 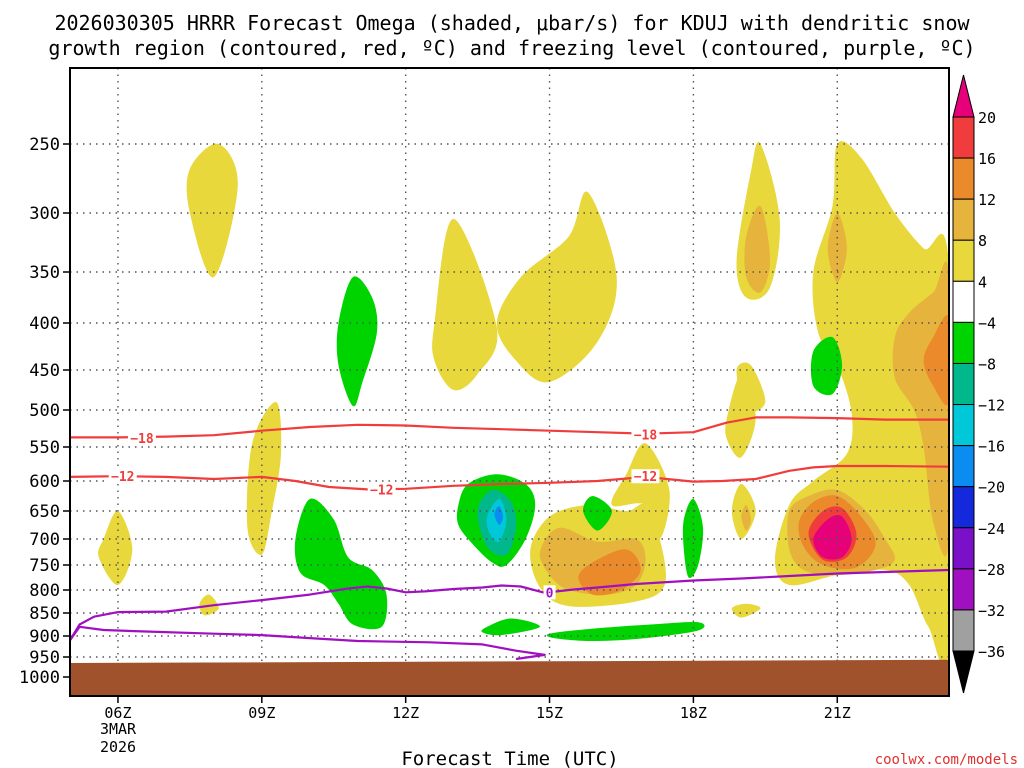 I want to click on ground-surface, so click(x=509, y=677).